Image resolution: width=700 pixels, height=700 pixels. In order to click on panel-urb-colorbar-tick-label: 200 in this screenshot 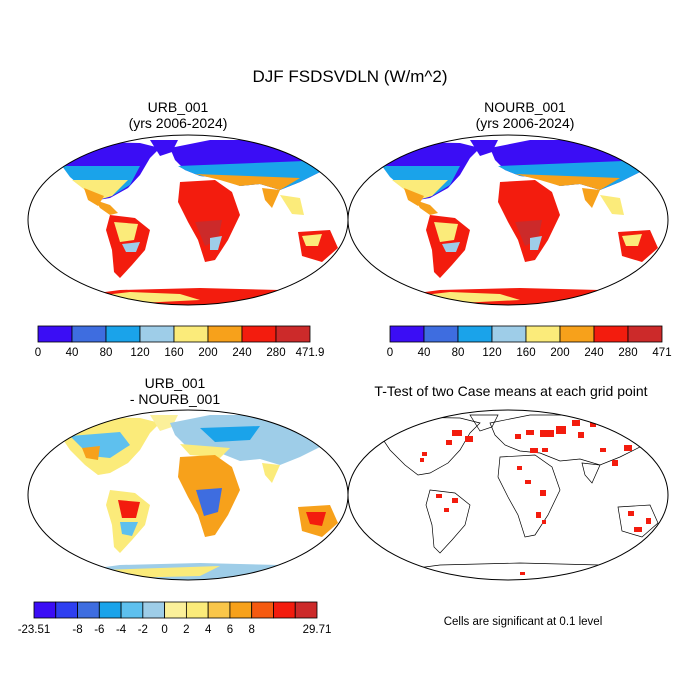, I will do `click(207, 353)`.